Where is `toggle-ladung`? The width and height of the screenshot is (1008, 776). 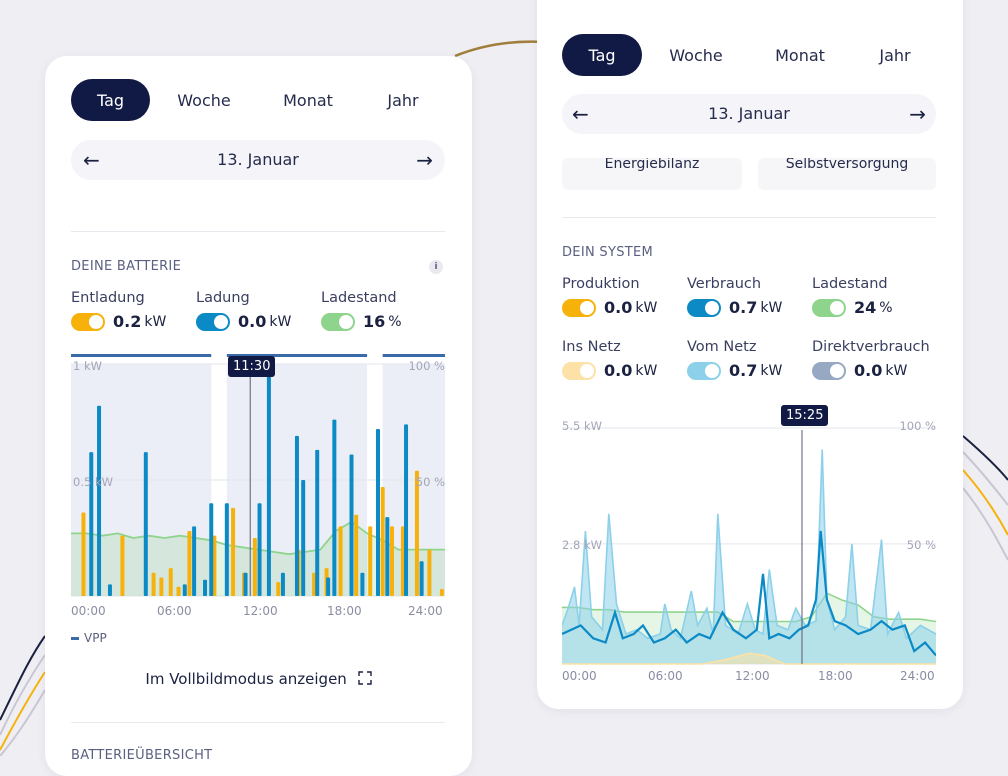
toggle-ladung is located at coordinates (213, 321).